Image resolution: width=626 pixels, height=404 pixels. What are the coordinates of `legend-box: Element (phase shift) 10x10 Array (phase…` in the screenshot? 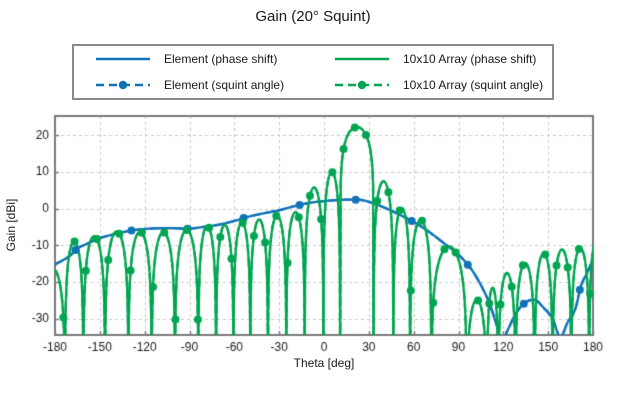 It's located at (313, 72).